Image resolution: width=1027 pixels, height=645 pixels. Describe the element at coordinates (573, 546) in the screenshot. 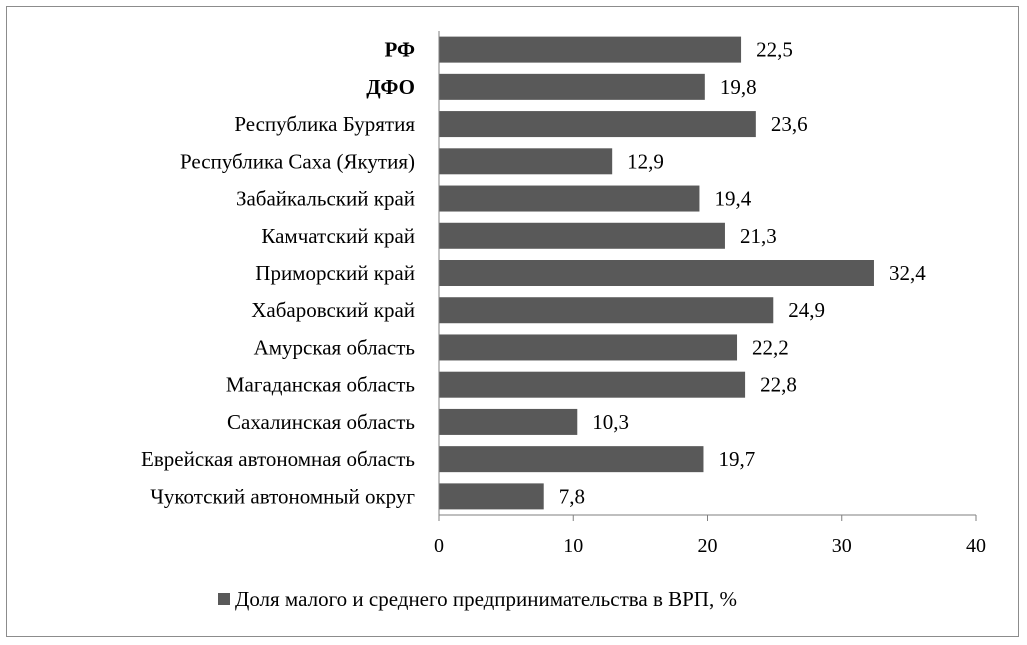

I see `x-tick-label: 10` at that location.